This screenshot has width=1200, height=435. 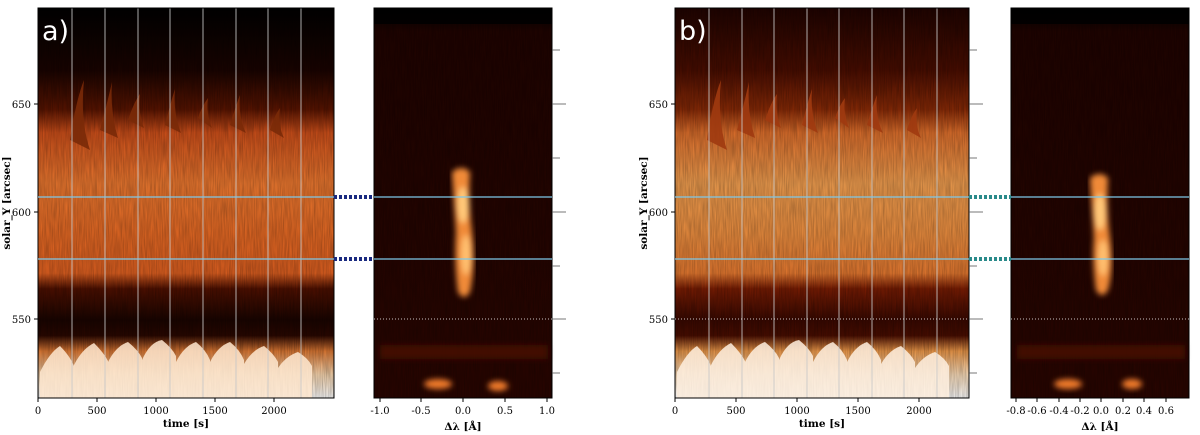 What do you see at coordinates (932, 257) in the screenshot?
I see `marker-lines-b` at bounding box center [932, 257].